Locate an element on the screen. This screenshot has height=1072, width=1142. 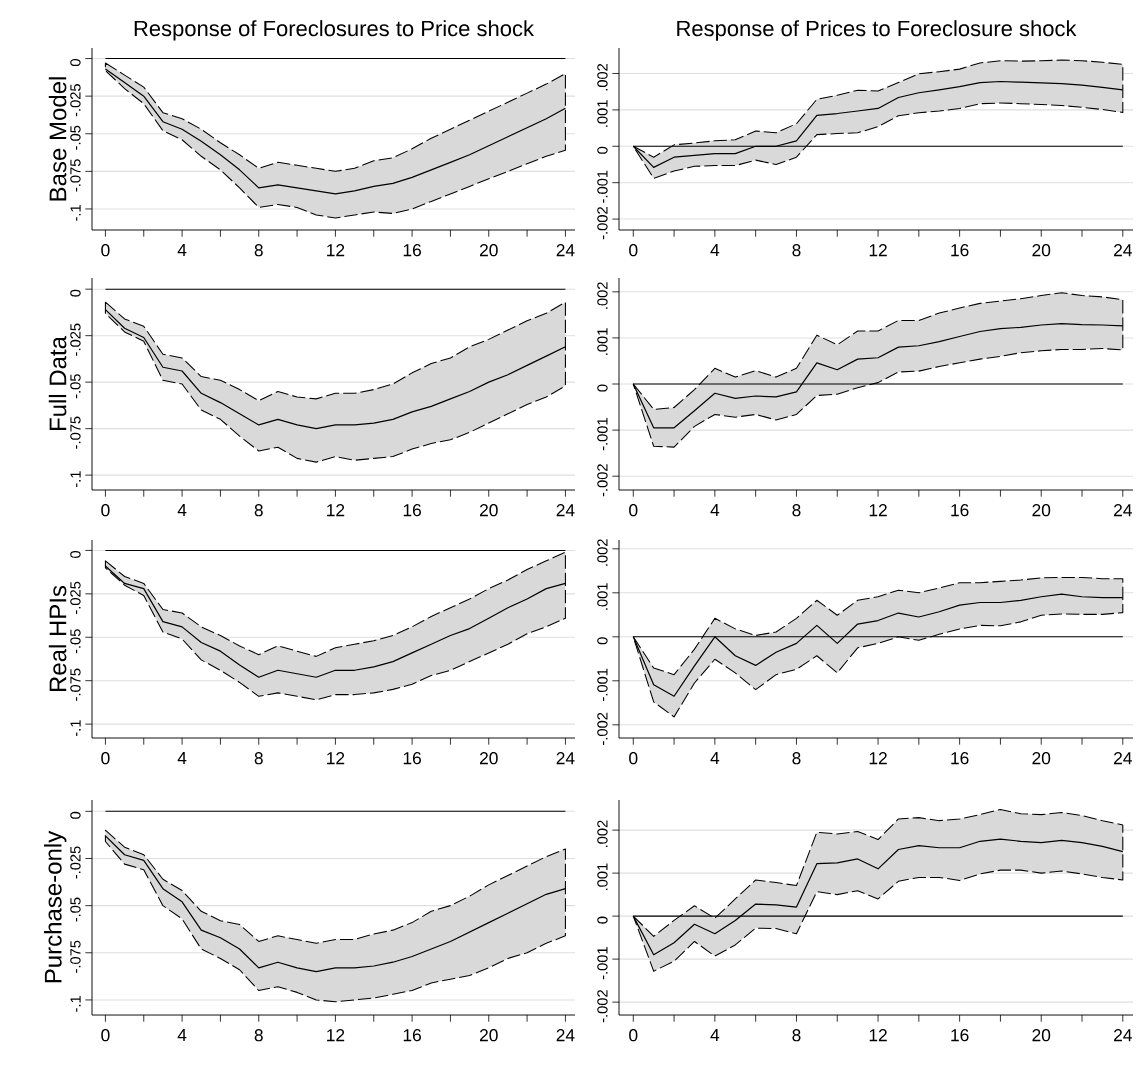
y-axis-title: Full Data is located at coordinates (57, 383).